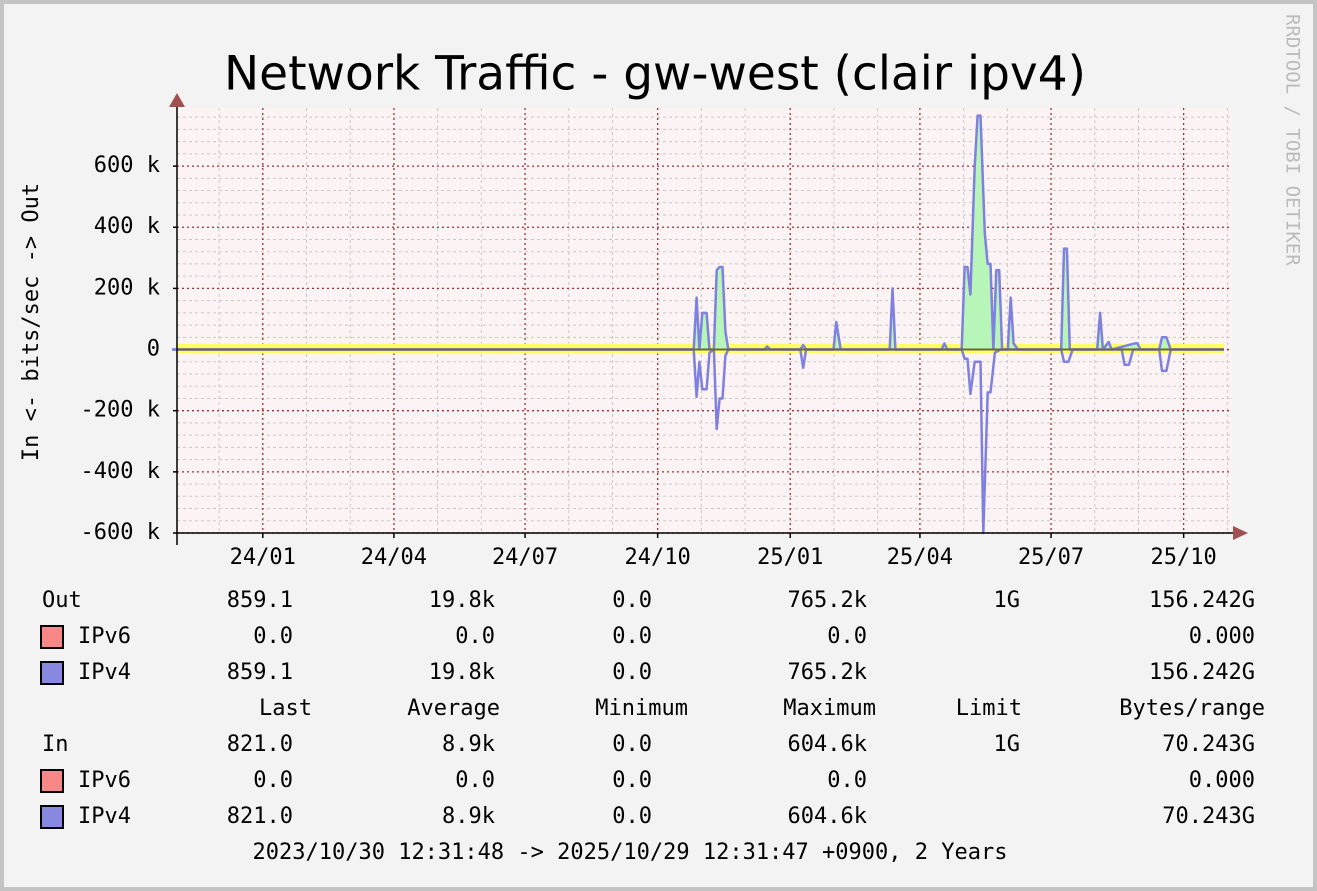 This screenshot has height=891, width=1317. Describe the element at coordinates (55, 744) in the screenshot. I see `legend-group-label: In` at that location.